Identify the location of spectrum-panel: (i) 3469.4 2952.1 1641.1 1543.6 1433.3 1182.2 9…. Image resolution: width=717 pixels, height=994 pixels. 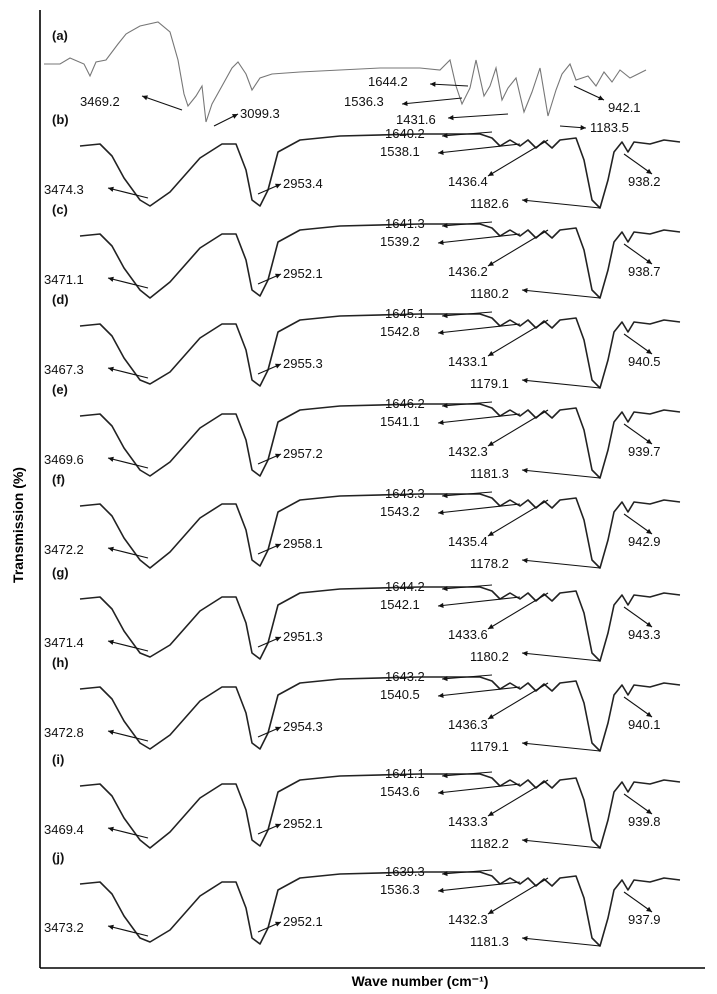
(362, 801).